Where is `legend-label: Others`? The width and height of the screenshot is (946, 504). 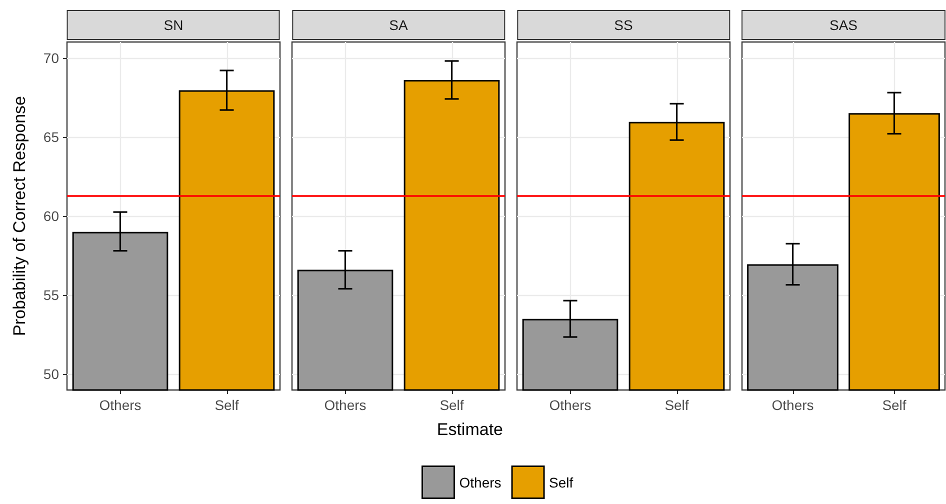 legend-label: Others is located at coordinates (480, 482).